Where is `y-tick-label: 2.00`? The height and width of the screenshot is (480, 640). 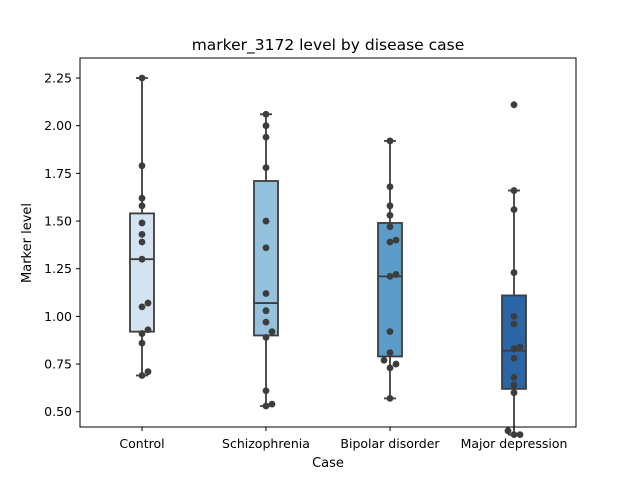 y-tick-label: 2.00 is located at coordinates (58, 125).